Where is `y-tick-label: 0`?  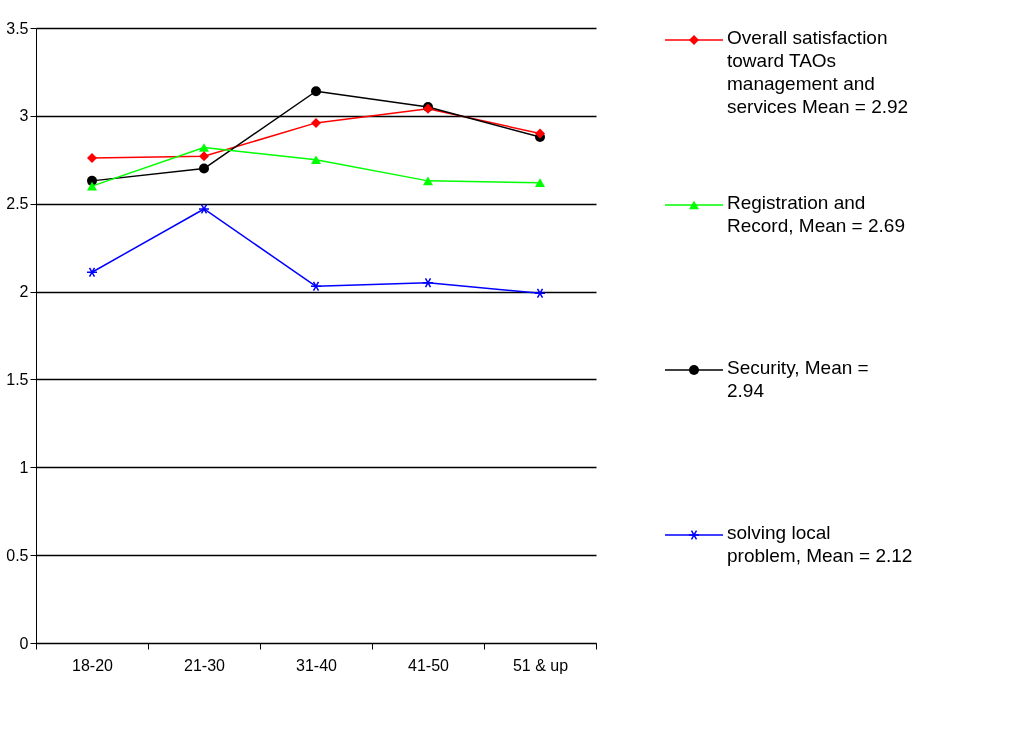 y-tick-label: 0 is located at coordinates (24, 643).